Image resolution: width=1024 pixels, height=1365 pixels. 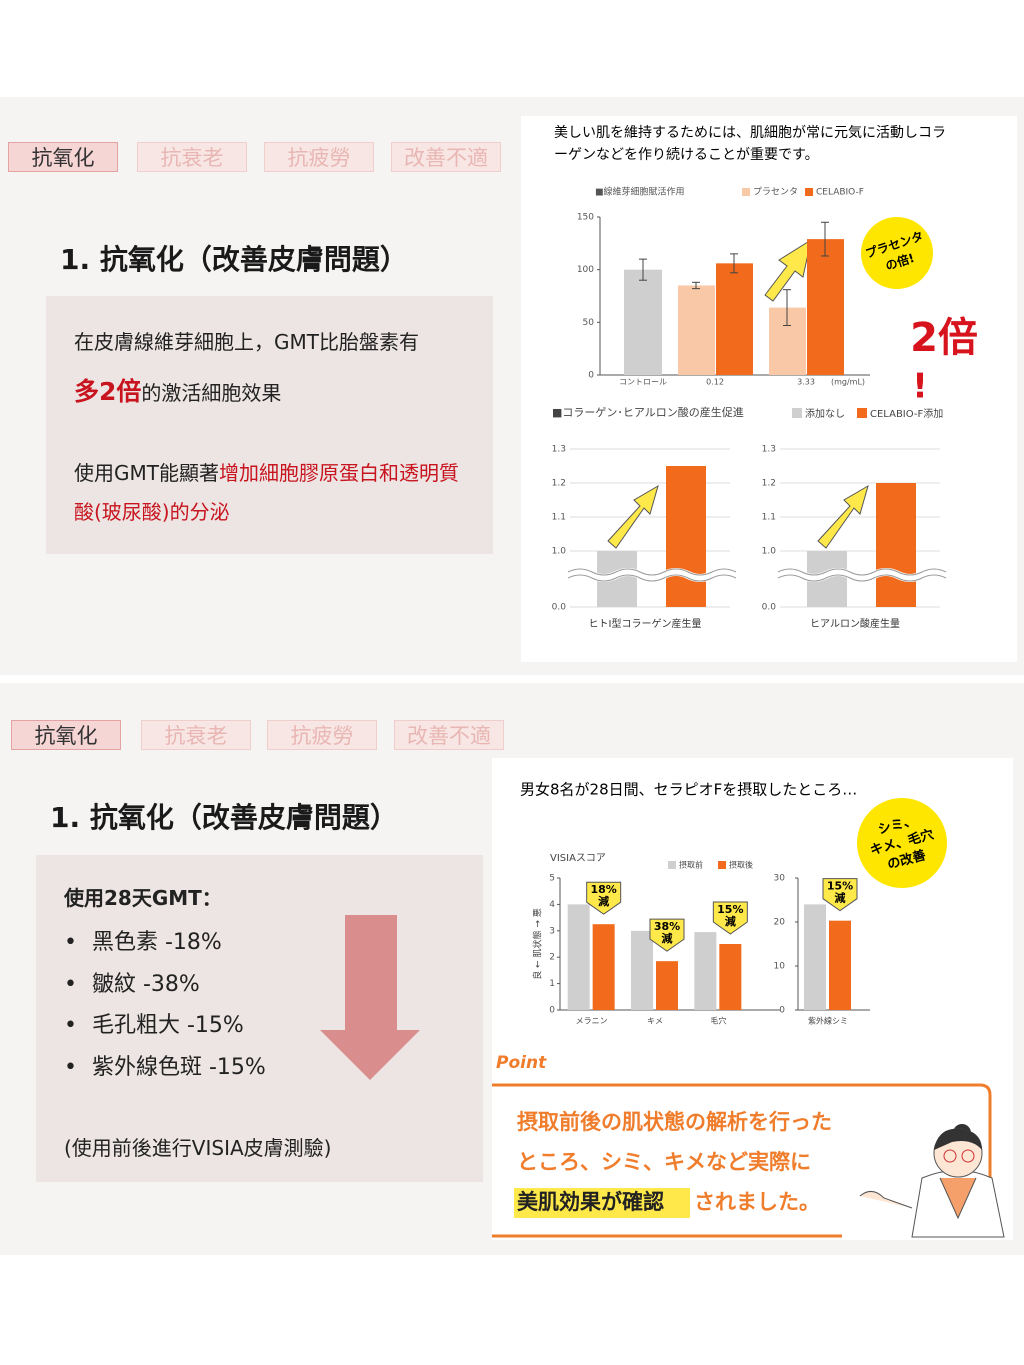 What do you see at coordinates (246, 342) in the screenshot?
I see `paragraph: 在皮膚線維芽細胞上，GMT比胎盤素有` at bounding box center [246, 342].